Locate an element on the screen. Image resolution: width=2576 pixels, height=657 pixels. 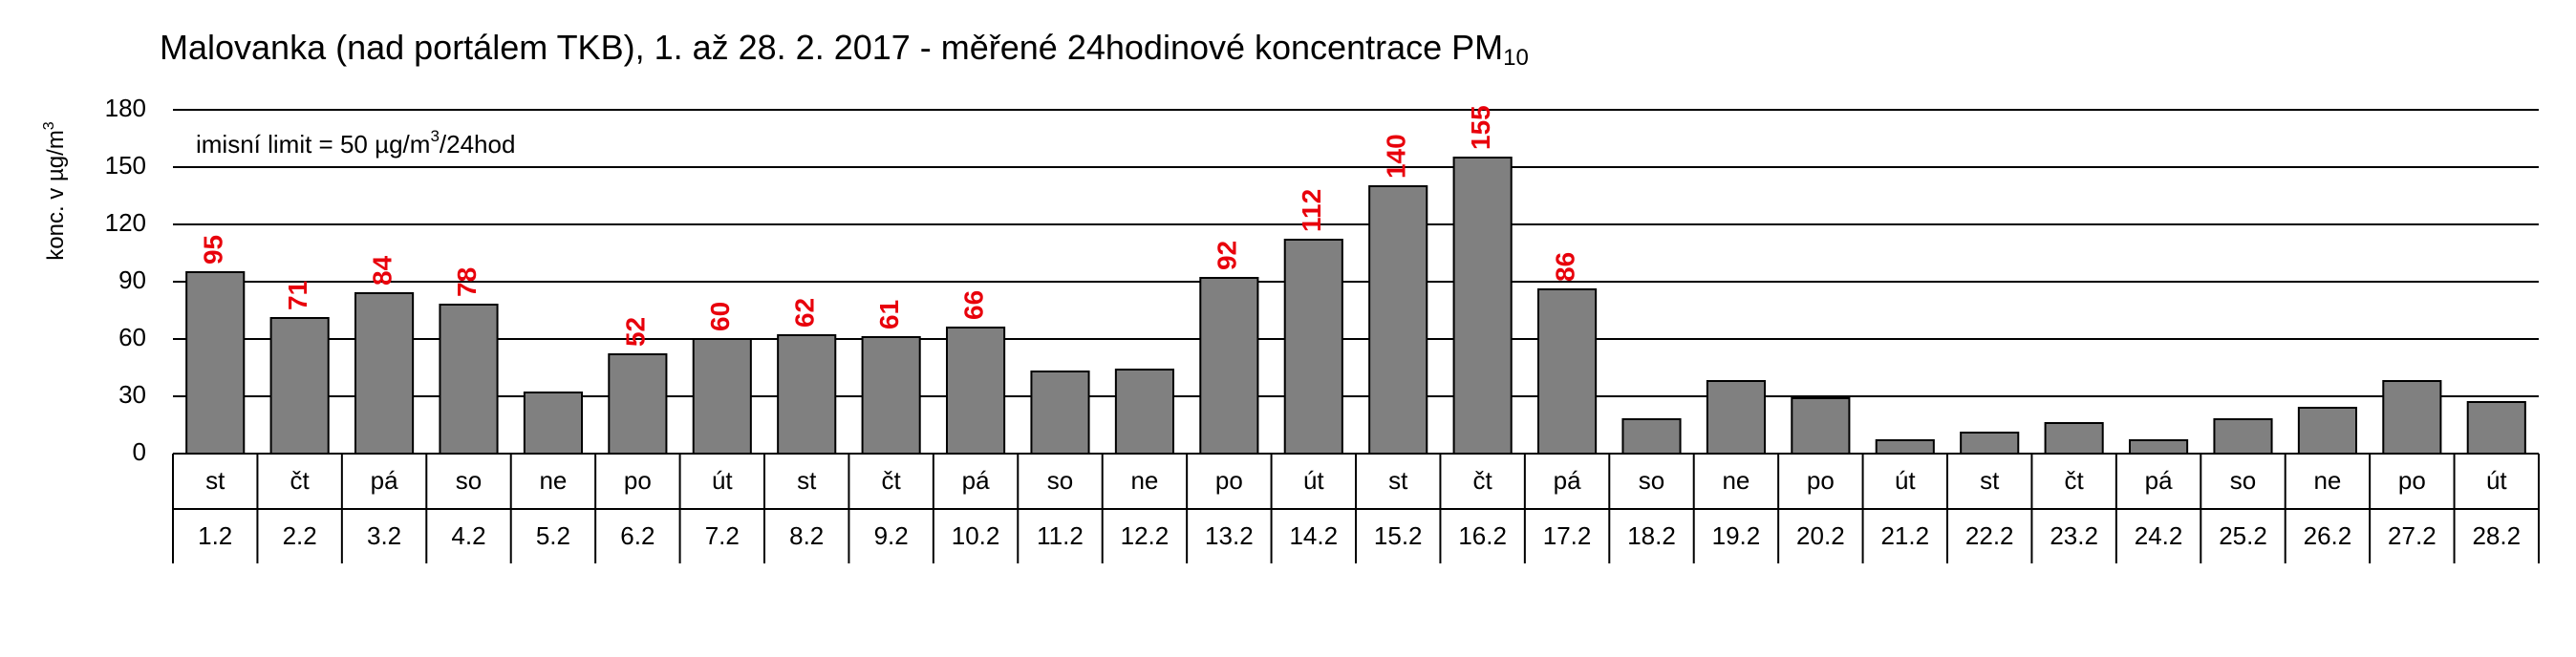
value-label: 52 is located at coordinates (636, 332).